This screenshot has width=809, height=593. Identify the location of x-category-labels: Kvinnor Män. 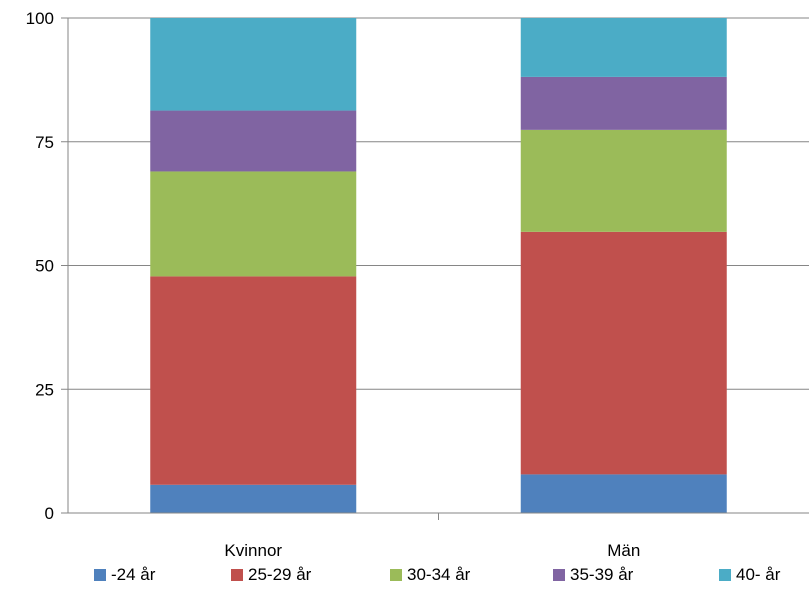
(432, 550).